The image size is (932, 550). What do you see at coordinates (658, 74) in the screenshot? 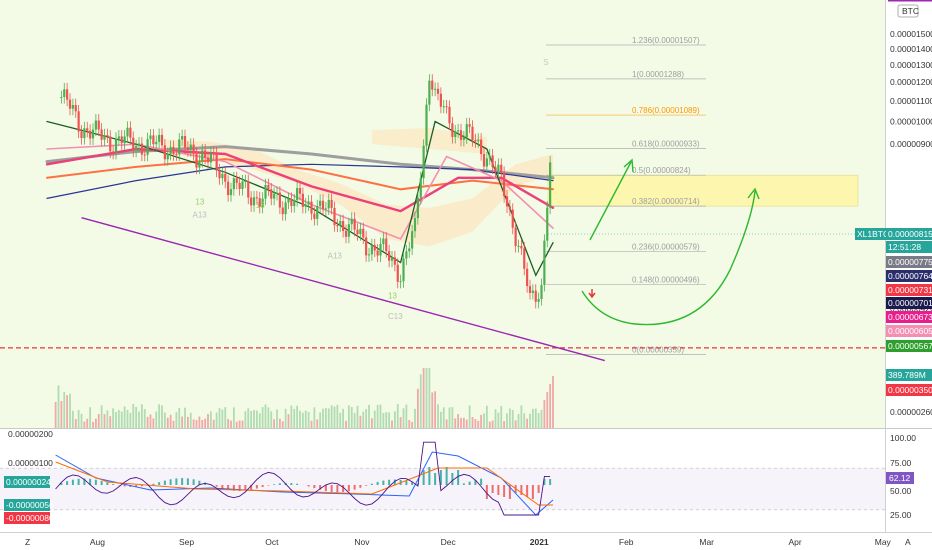
I see `fib-level-label: 1(0.00001288)` at bounding box center [658, 74].